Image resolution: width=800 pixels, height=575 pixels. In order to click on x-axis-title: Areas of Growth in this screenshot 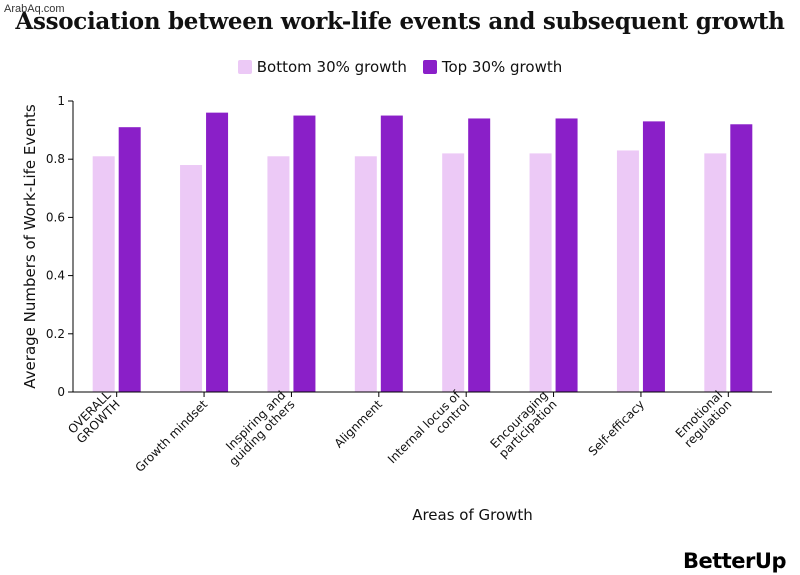, I will do `click(472, 515)`.